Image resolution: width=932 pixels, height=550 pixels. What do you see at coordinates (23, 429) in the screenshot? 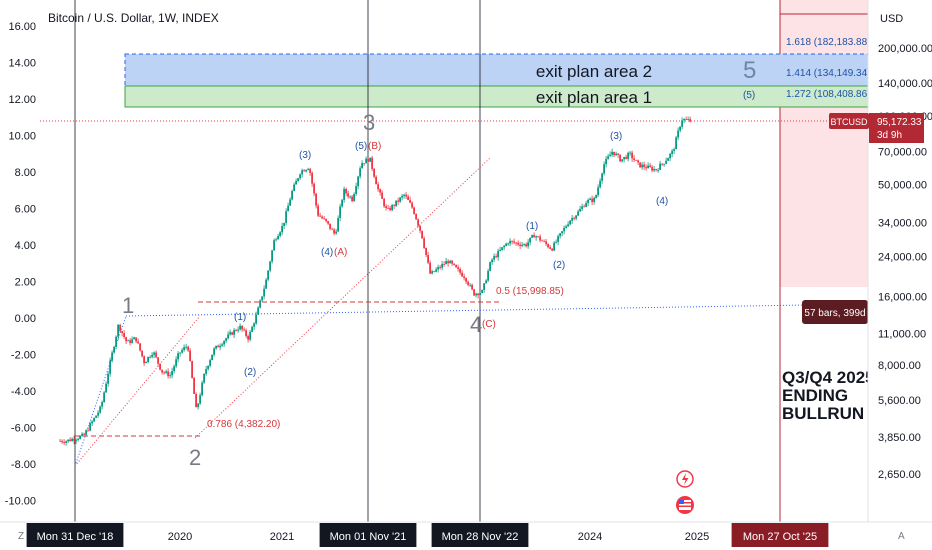
I see `left-axis-tick: -6.00` at bounding box center [23, 429].